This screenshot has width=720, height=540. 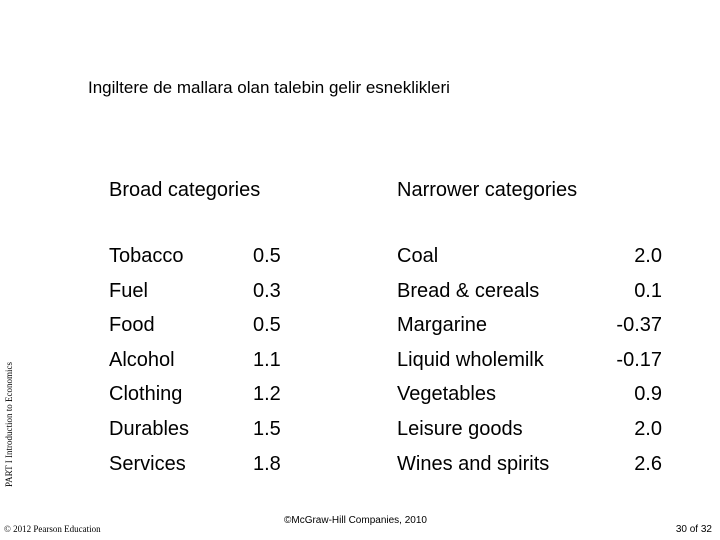 I want to click on narrower-item: Vegetables, so click(x=446, y=394).